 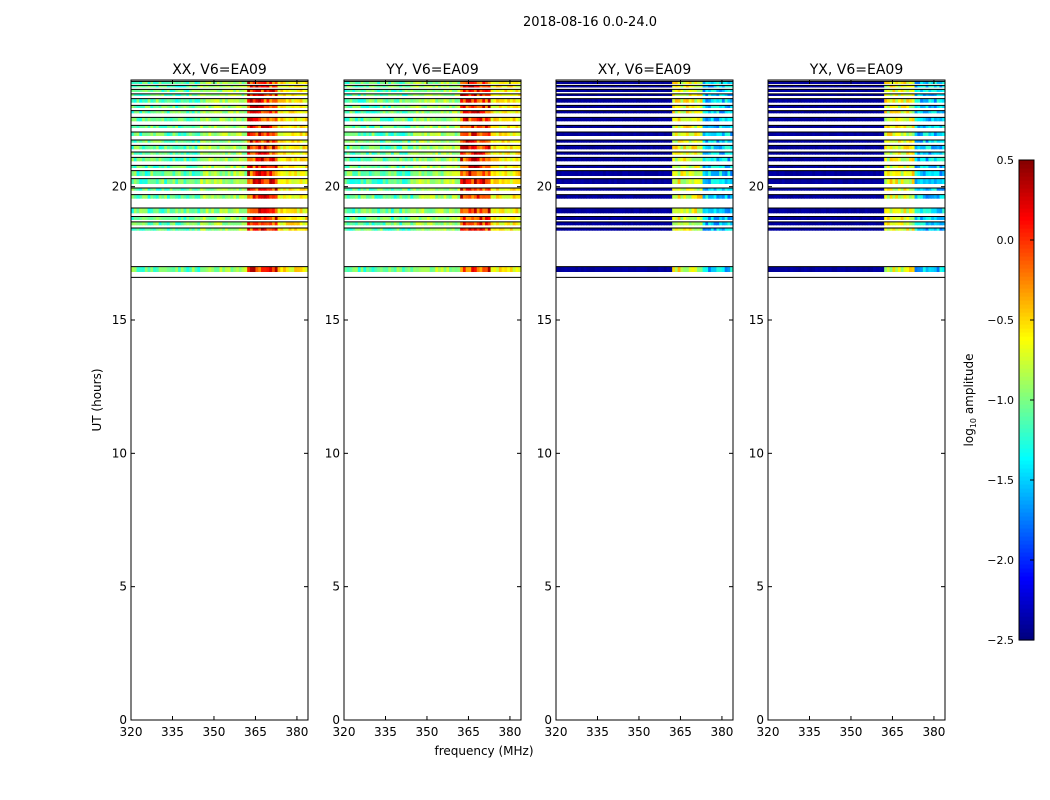 I want to click on axes-frame, so click(x=219, y=400).